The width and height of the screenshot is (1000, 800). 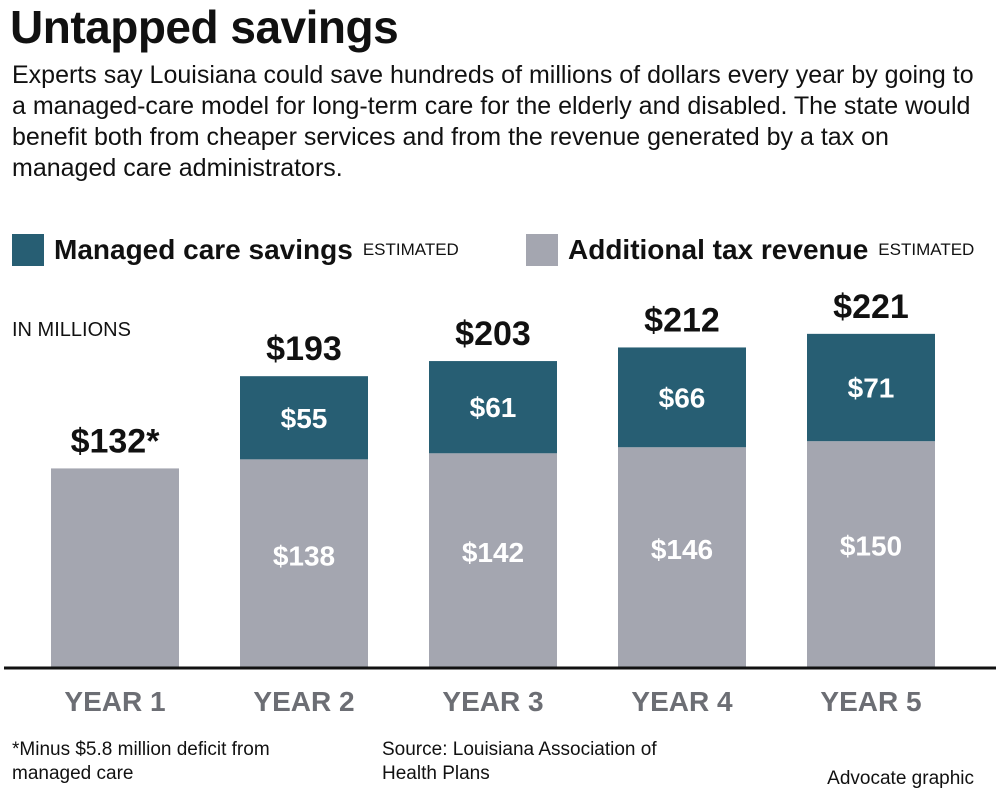 I want to click on bar-label-savings-year-3: $61, so click(x=493, y=407).